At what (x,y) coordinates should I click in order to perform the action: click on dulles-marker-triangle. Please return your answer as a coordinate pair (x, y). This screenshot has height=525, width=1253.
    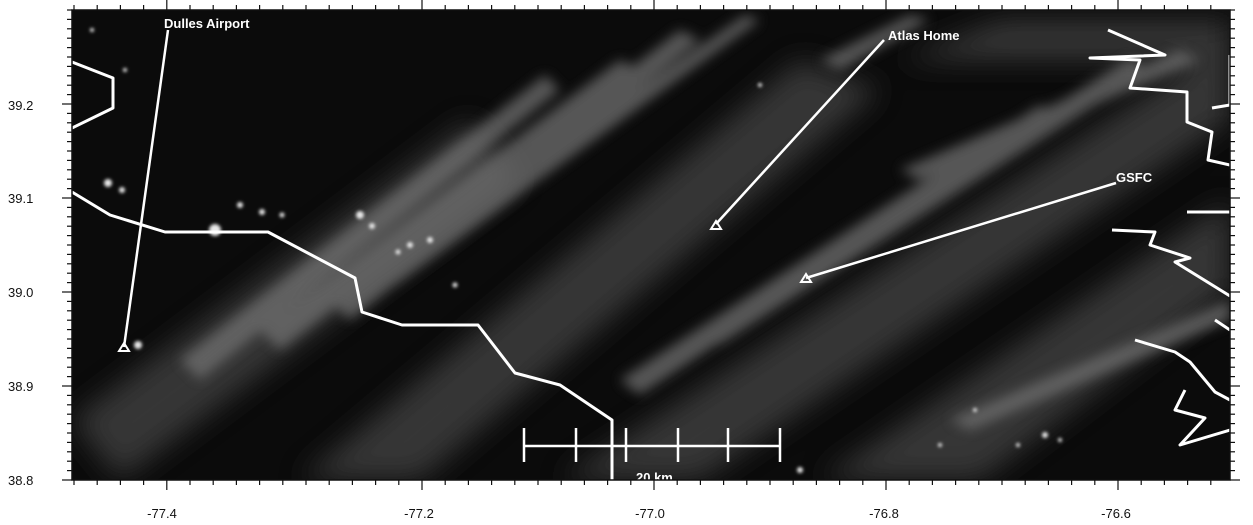
    Looking at the image, I should click on (124, 346).